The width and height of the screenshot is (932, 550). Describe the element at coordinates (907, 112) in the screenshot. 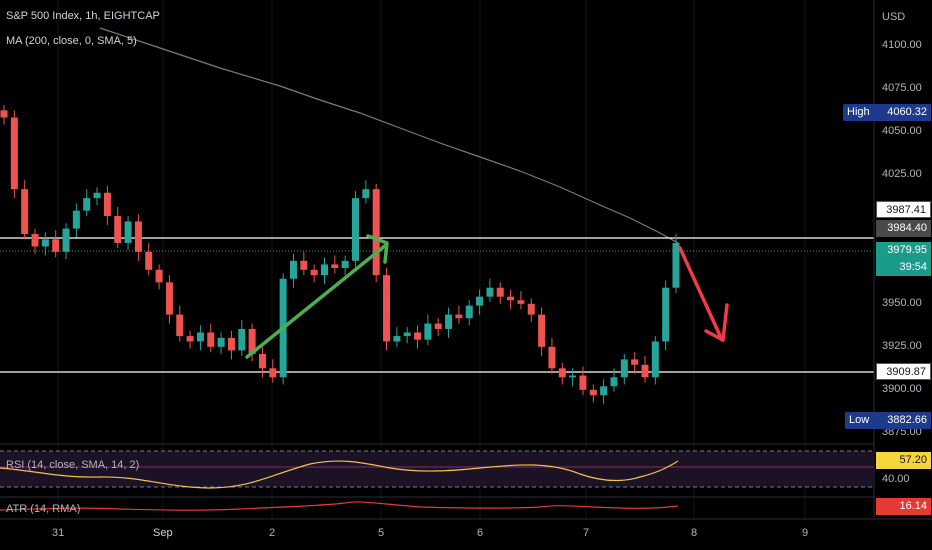

I see `high-value: 4060.32` at that location.